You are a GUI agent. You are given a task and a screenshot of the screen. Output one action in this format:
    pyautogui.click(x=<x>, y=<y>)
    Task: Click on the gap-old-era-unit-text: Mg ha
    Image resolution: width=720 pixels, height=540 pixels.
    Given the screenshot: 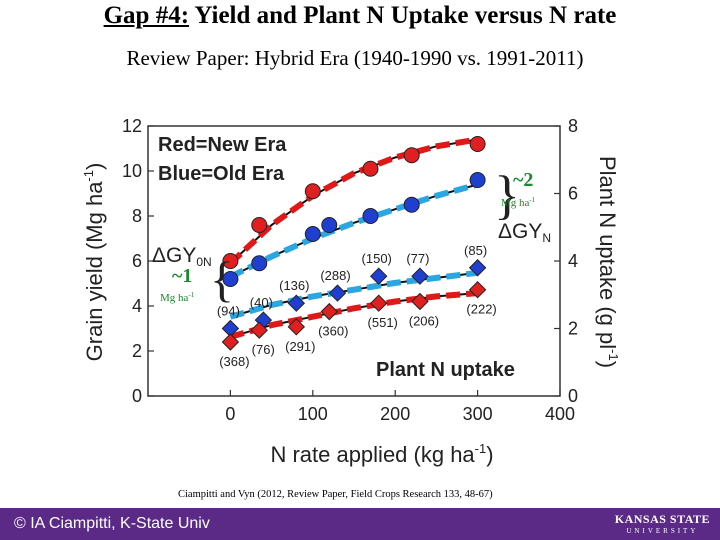 What is the action you would take?
    pyautogui.click(x=174, y=298)
    